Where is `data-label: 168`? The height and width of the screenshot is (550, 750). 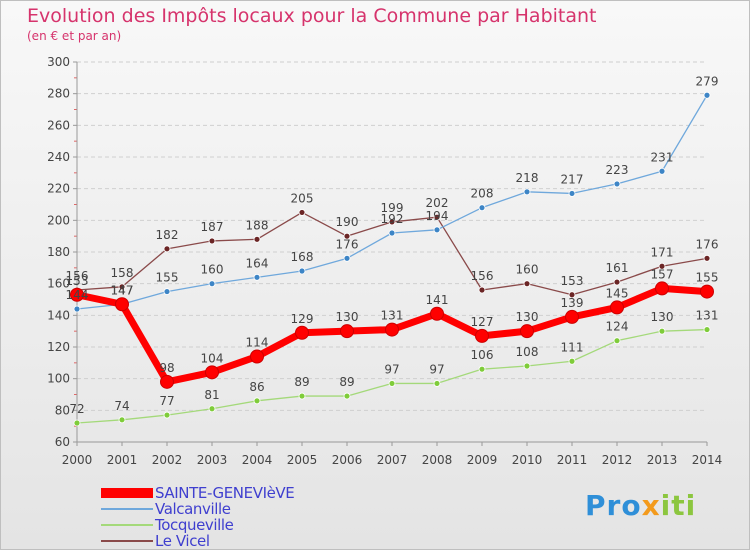 data-label: 168 is located at coordinates (302, 257).